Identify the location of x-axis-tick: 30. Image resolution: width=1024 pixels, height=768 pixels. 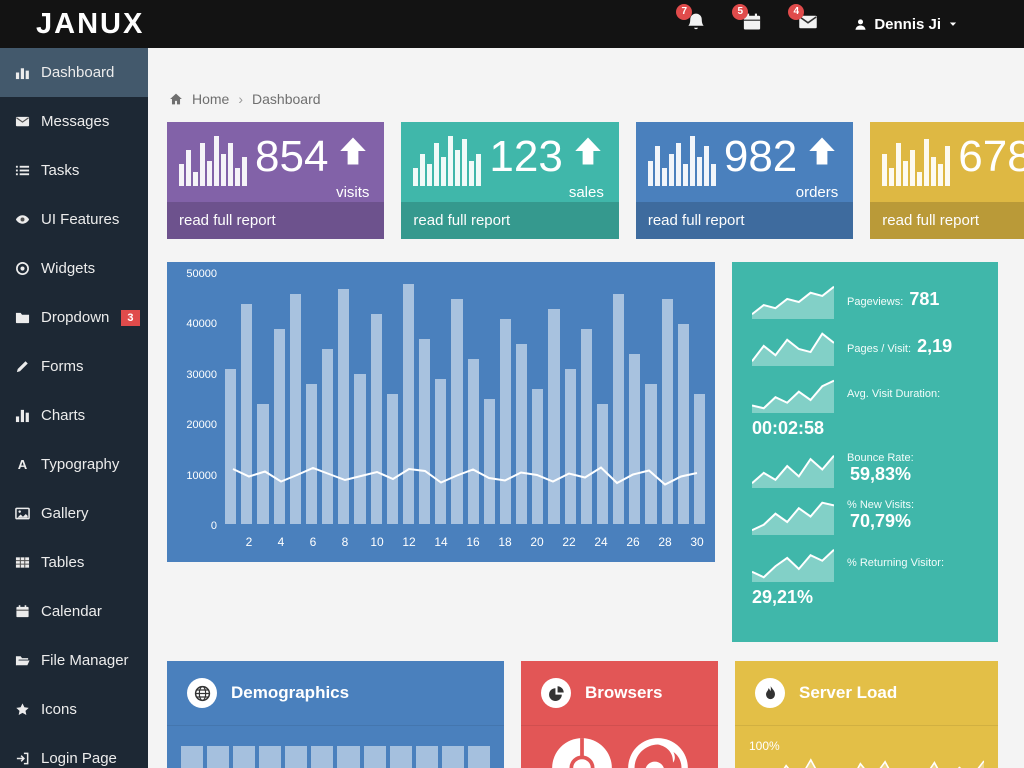
(697, 542).